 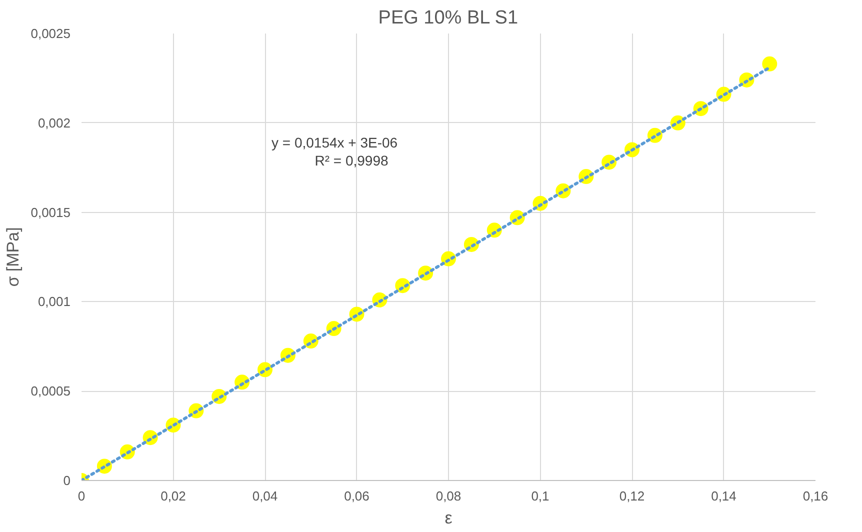 What do you see at coordinates (335, 142) in the screenshot?
I see `annotation: y = 0,0154x + 3E-06` at bounding box center [335, 142].